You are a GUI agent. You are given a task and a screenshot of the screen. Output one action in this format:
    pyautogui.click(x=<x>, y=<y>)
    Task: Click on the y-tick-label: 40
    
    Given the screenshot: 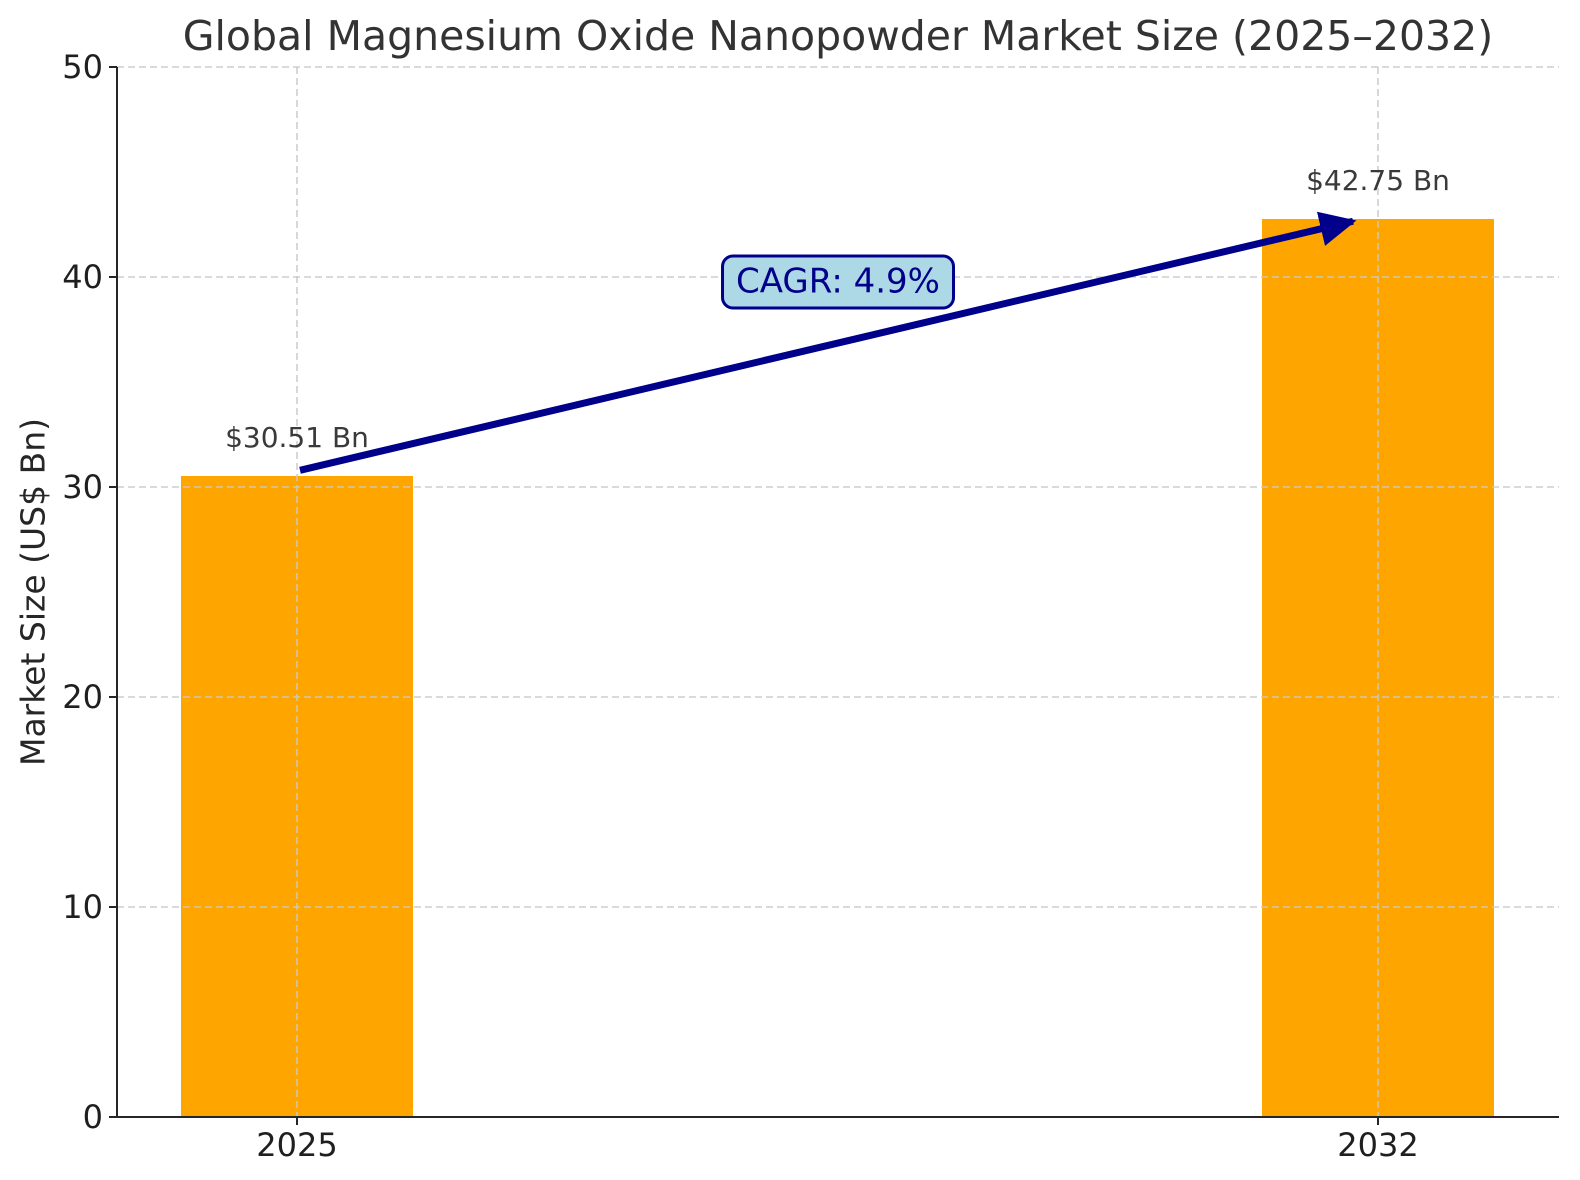 What is the action you would take?
    pyautogui.click(x=82, y=277)
    